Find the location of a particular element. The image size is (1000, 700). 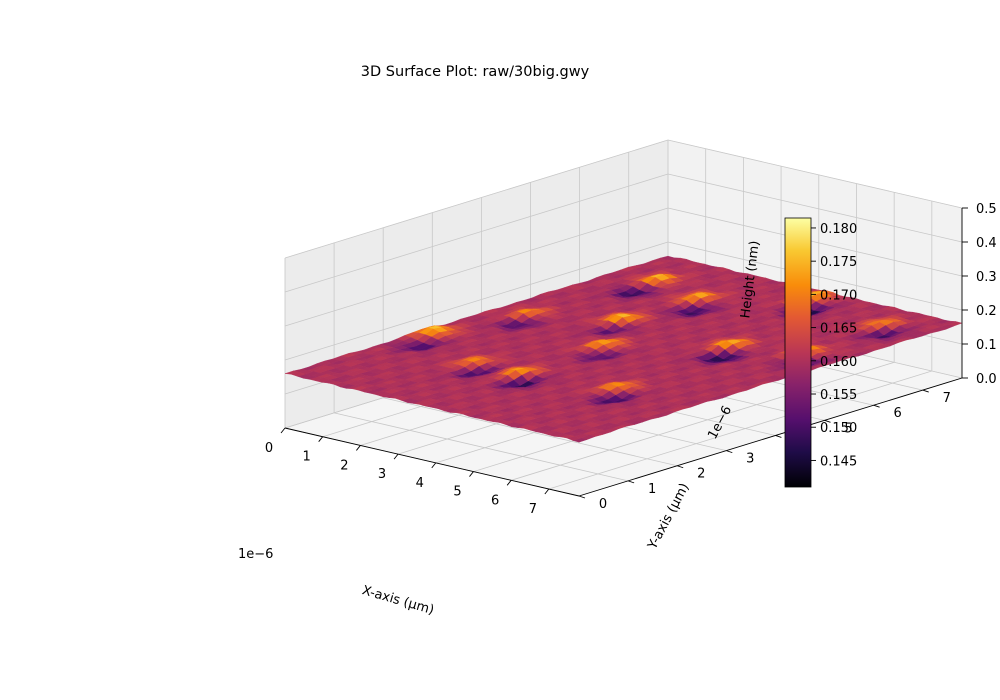

colorbar-tick-label: 0.180 is located at coordinates (838, 229).